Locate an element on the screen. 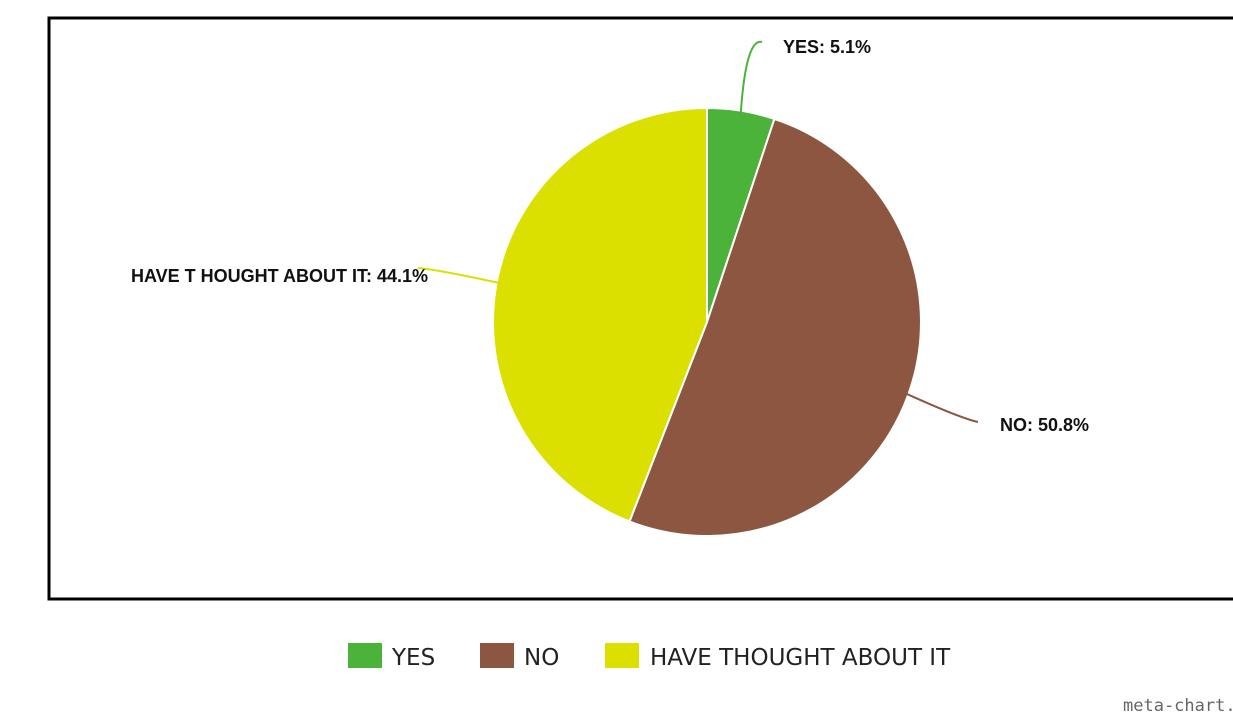 This screenshot has width=1233, height=716. credit-text: meta-chart. is located at coordinates (1178, 706).